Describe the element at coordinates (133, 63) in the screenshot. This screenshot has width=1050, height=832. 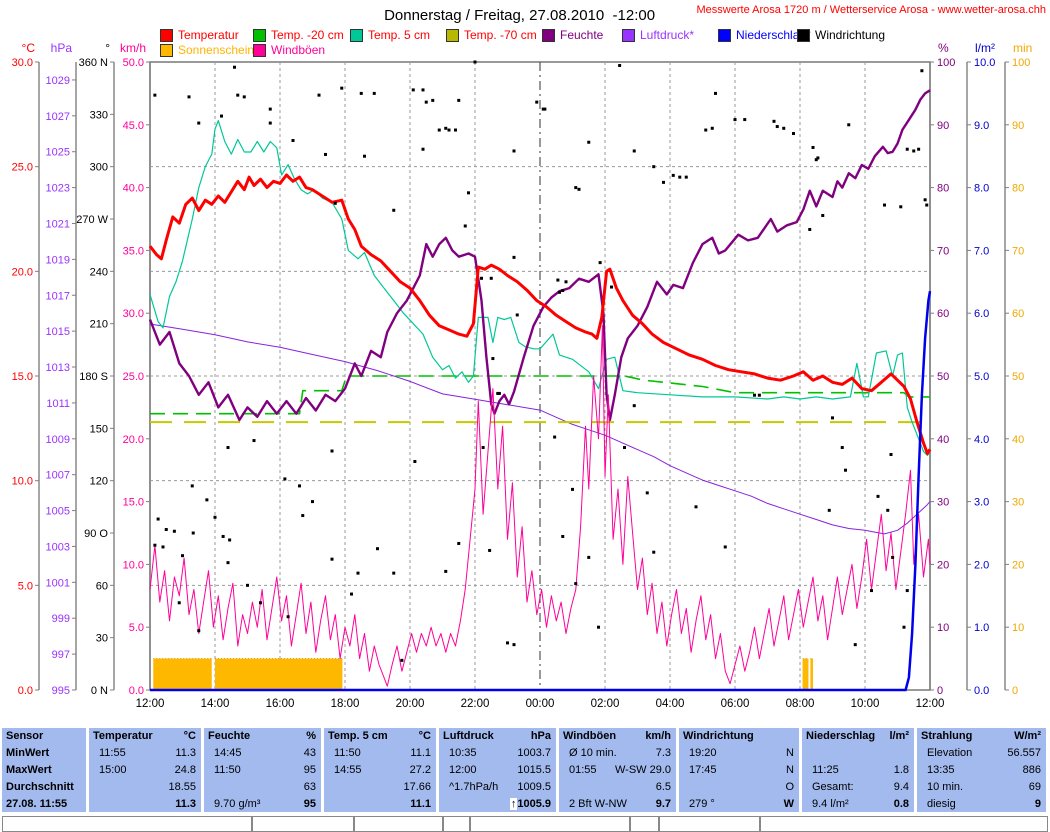
I see `axis-tick-label: 50.0` at that location.